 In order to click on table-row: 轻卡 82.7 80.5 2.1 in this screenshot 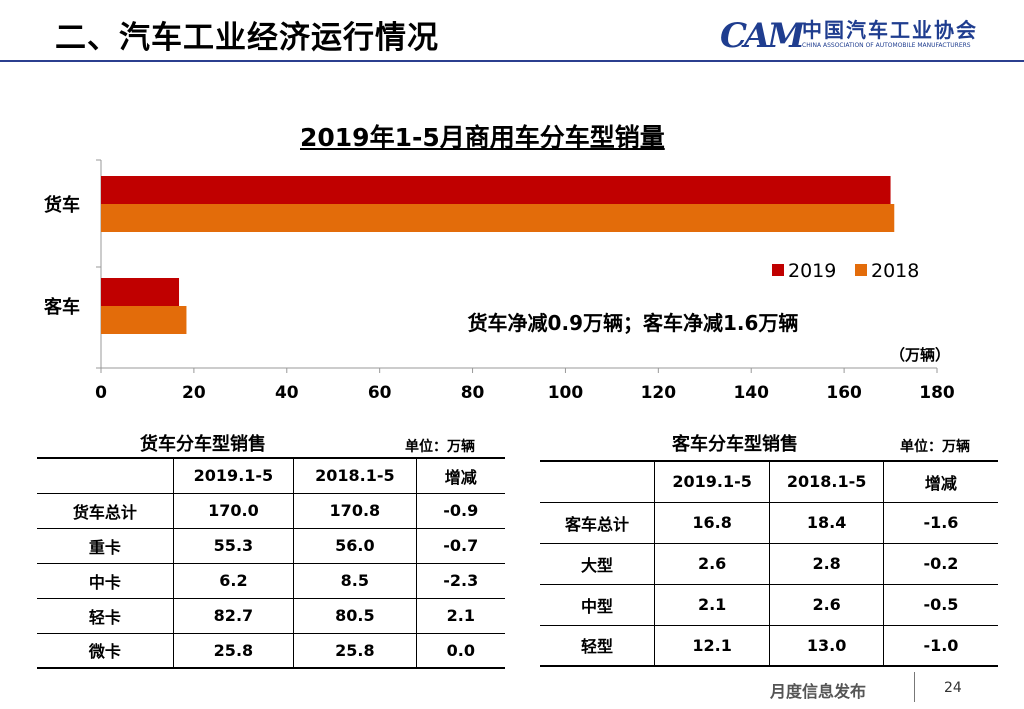, I will do `click(271, 615)`.